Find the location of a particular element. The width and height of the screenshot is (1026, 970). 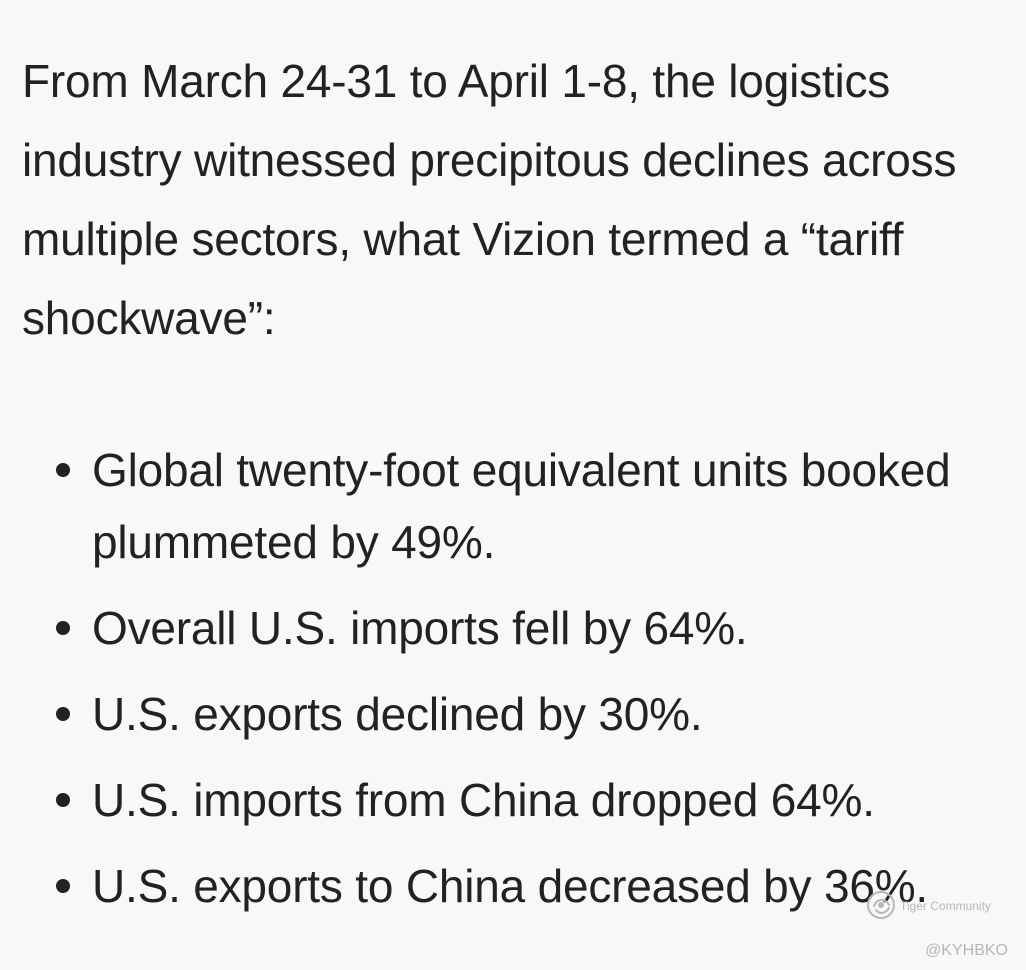

list-item: U.S. imports from China dropped 64%. is located at coordinates (512, 800).